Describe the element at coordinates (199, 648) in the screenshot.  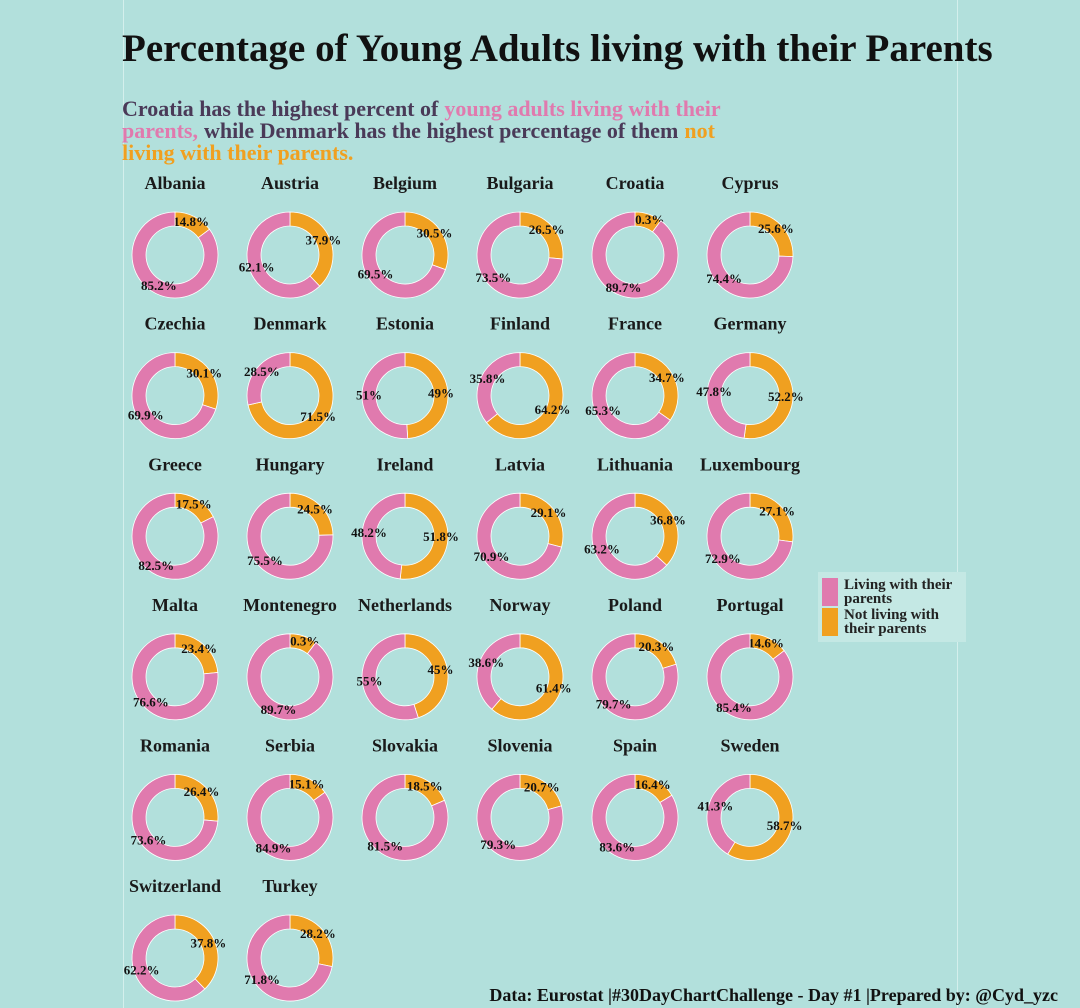
I see `value-label: 23.4%` at that location.